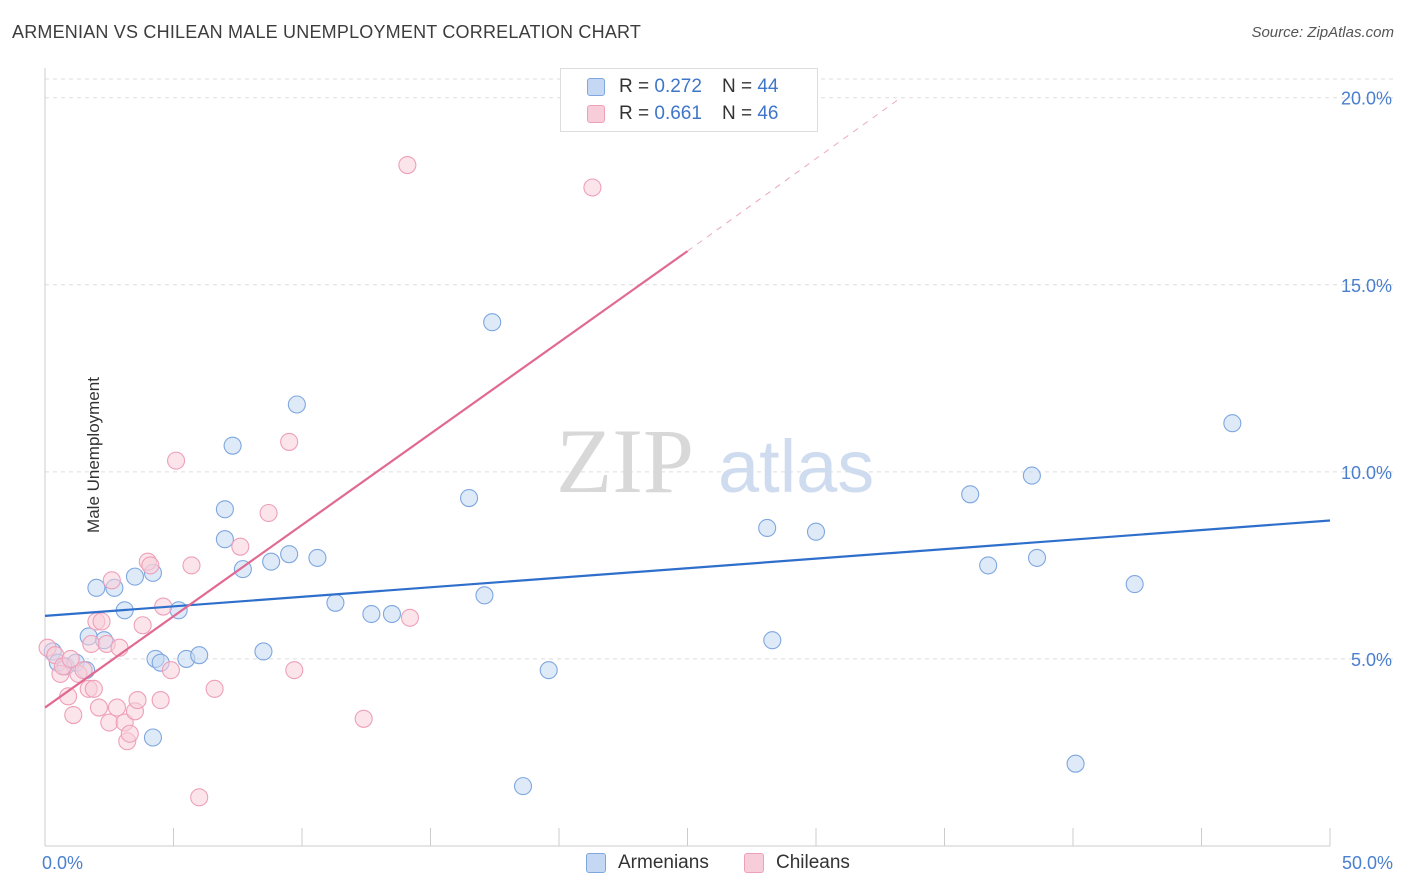  I want to click on y-tick-label-1: 10.0%, so click(1366, 473).